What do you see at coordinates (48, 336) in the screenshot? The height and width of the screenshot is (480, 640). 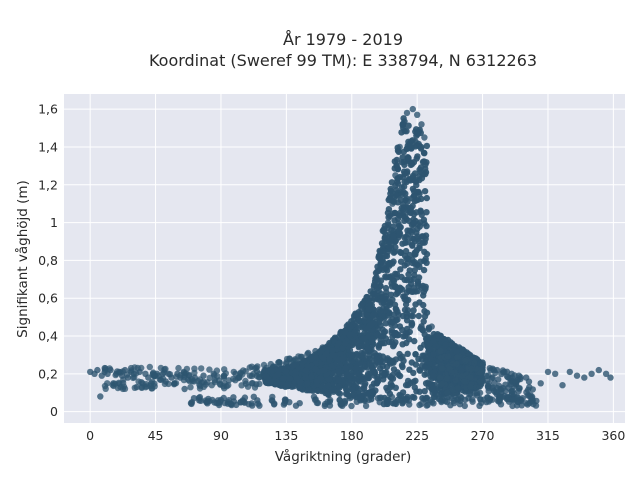 I see `y-tick-label: 0,4` at bounding box center [48, 336].